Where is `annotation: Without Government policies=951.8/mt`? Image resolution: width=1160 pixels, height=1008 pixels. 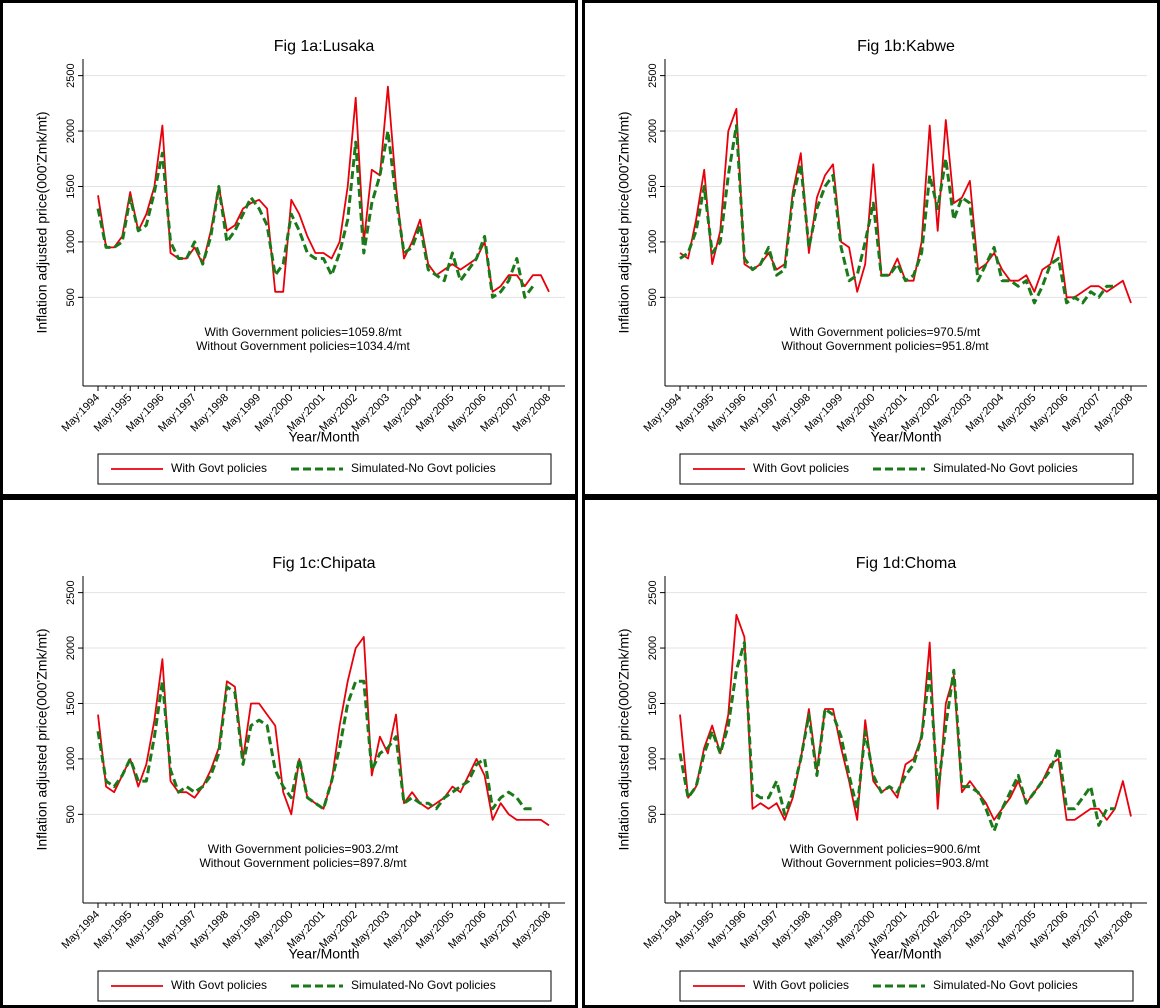
annotation: Without Government policies=951.8/mt is located at coordinates (885, 346).